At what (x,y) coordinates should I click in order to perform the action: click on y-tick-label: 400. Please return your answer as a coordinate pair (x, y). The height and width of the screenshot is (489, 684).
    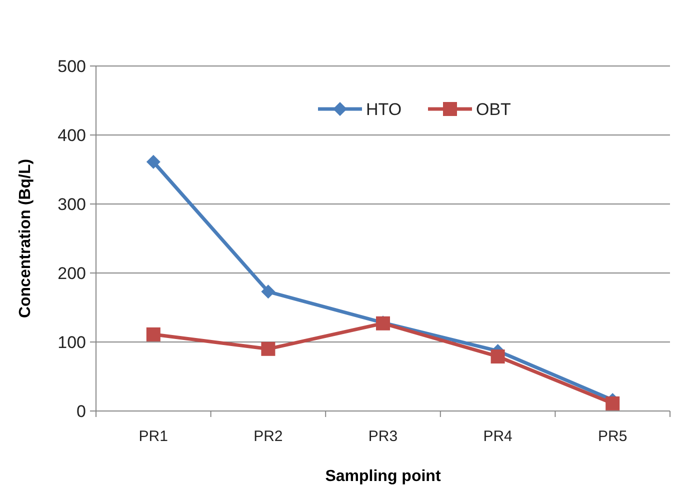
    Looking at the image, I should click on (72, 135).